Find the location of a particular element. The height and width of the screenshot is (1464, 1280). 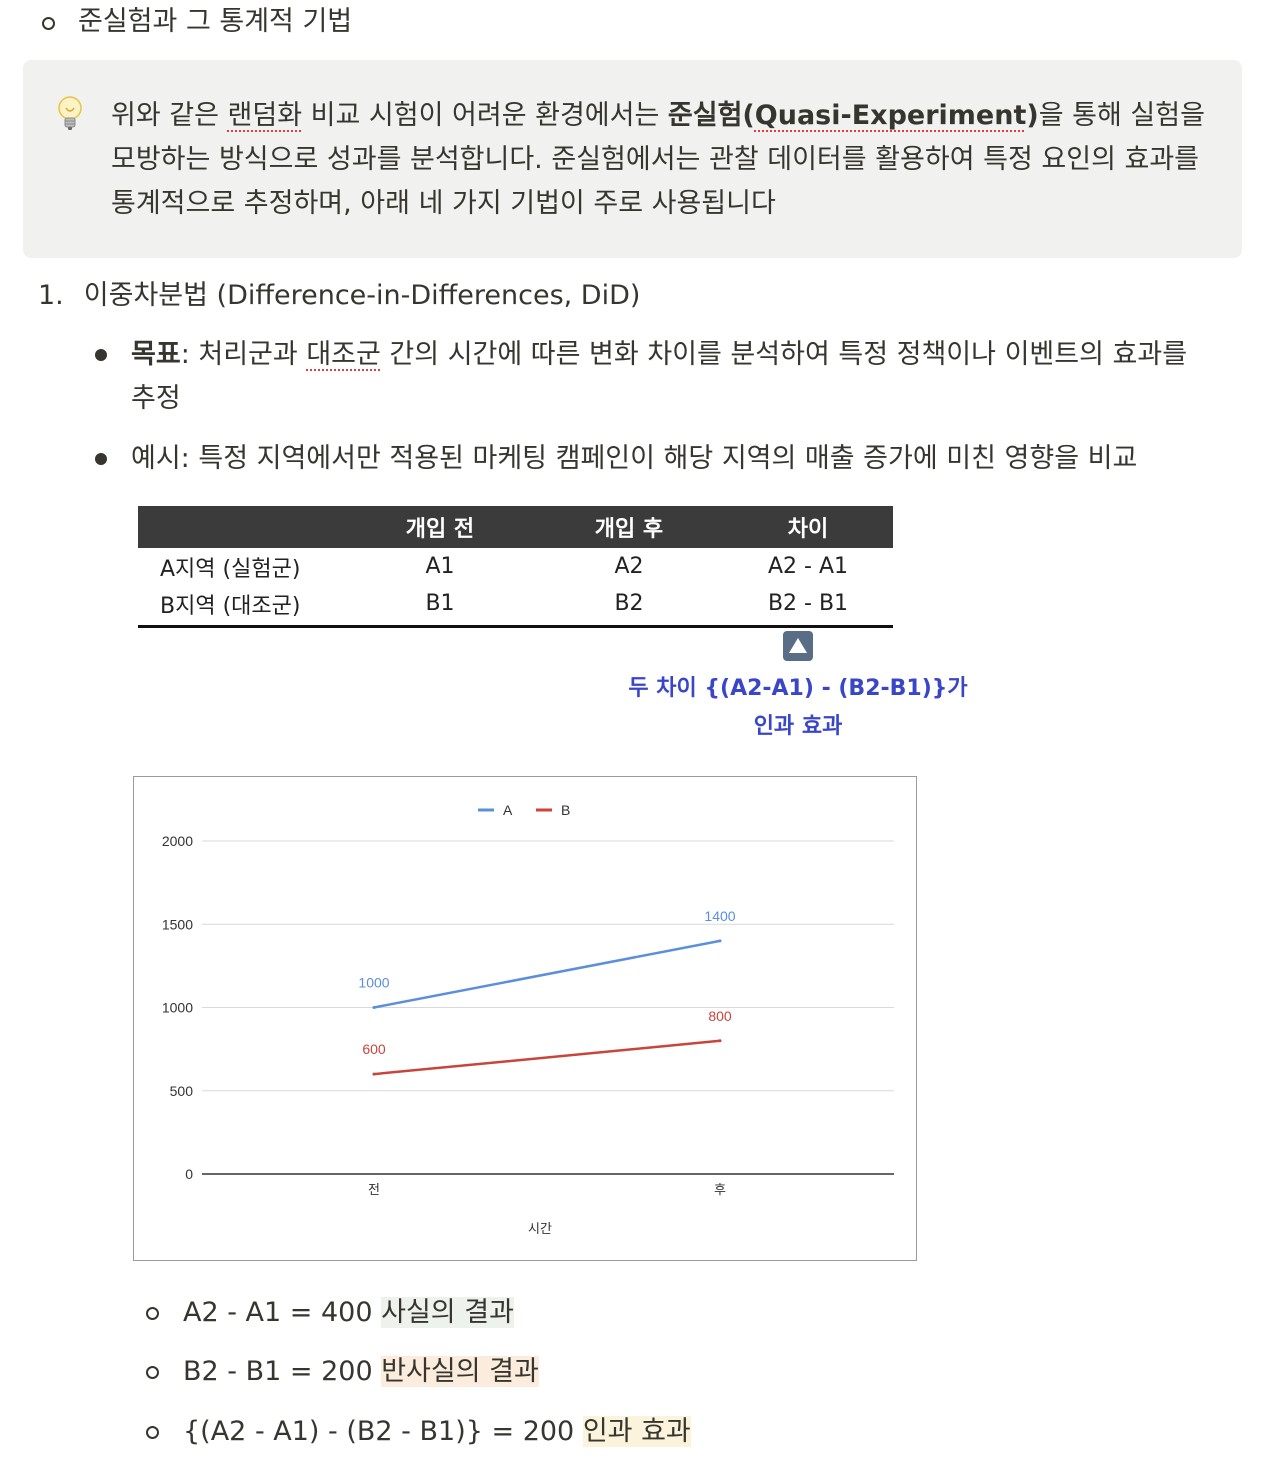

highlight-fact: 사실의 결과 is located at coordinates (447, 1312).